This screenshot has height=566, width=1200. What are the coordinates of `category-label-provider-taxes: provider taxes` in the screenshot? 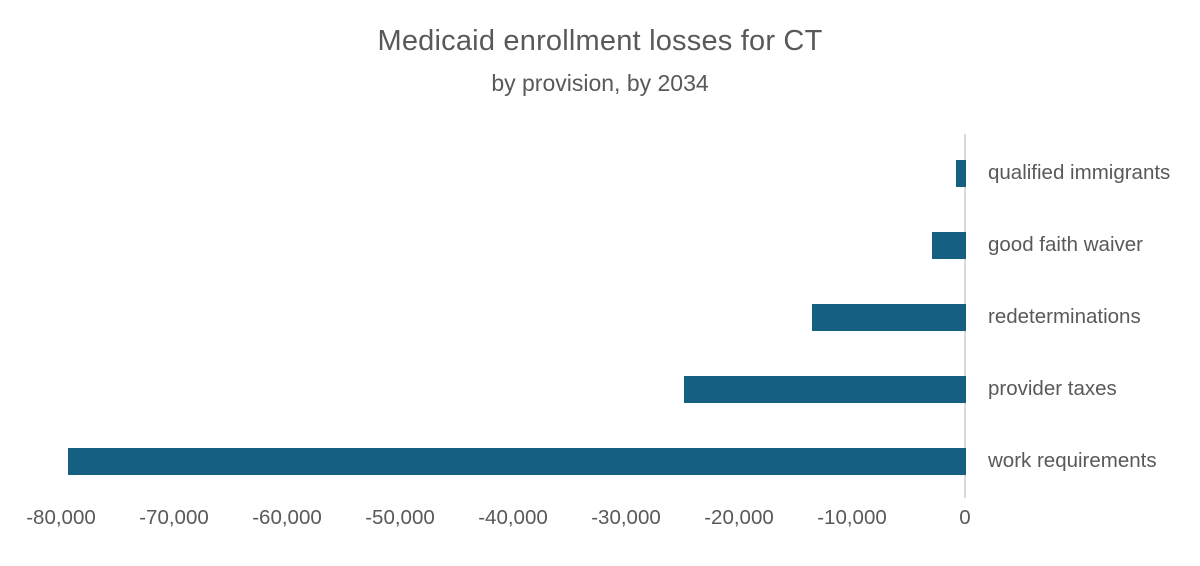 It's located at (1052, 388).